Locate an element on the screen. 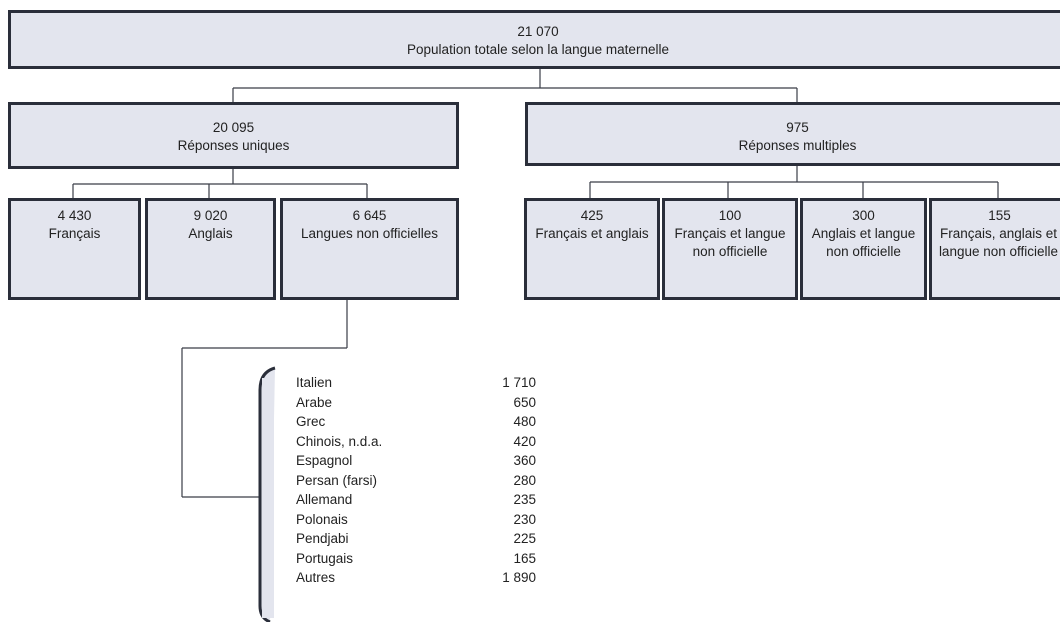 The height and width of the screenshot is (622, 1060). multiple-responses-box: 975 Réponses multiples is located at coordinates (792, 134).